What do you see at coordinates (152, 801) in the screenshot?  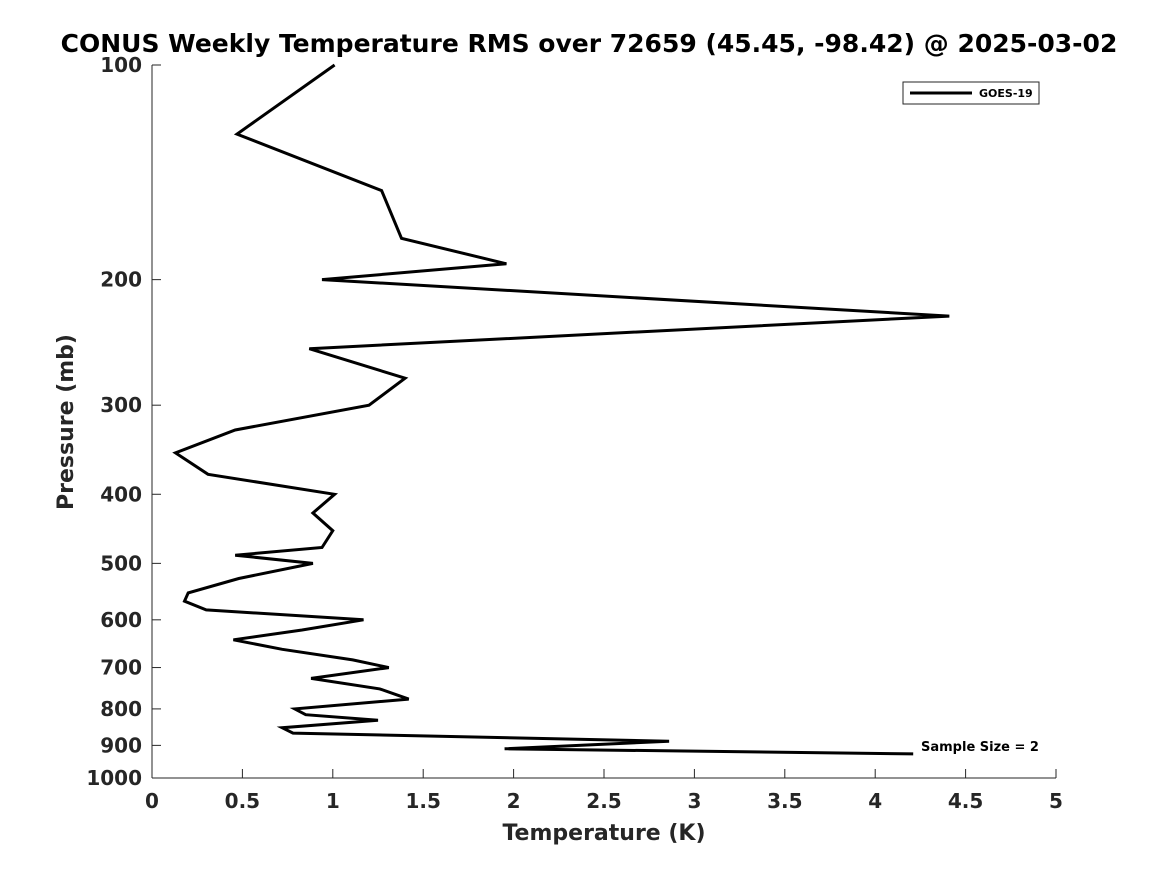 I see `x-tick-label: 0` at bounding box center [152, 801].